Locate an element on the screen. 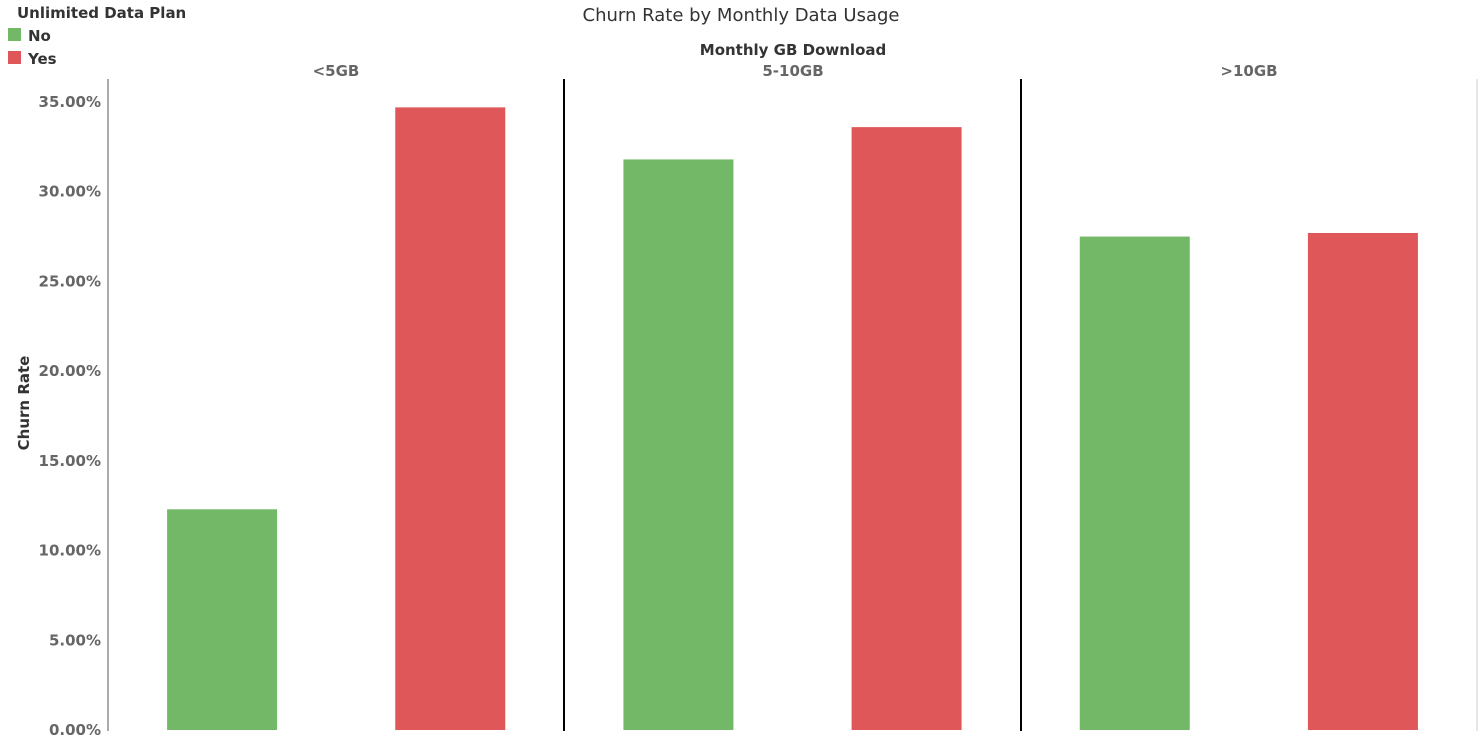  panel-label-gt10gb: >10GB is located at coordinates (1248, 71).